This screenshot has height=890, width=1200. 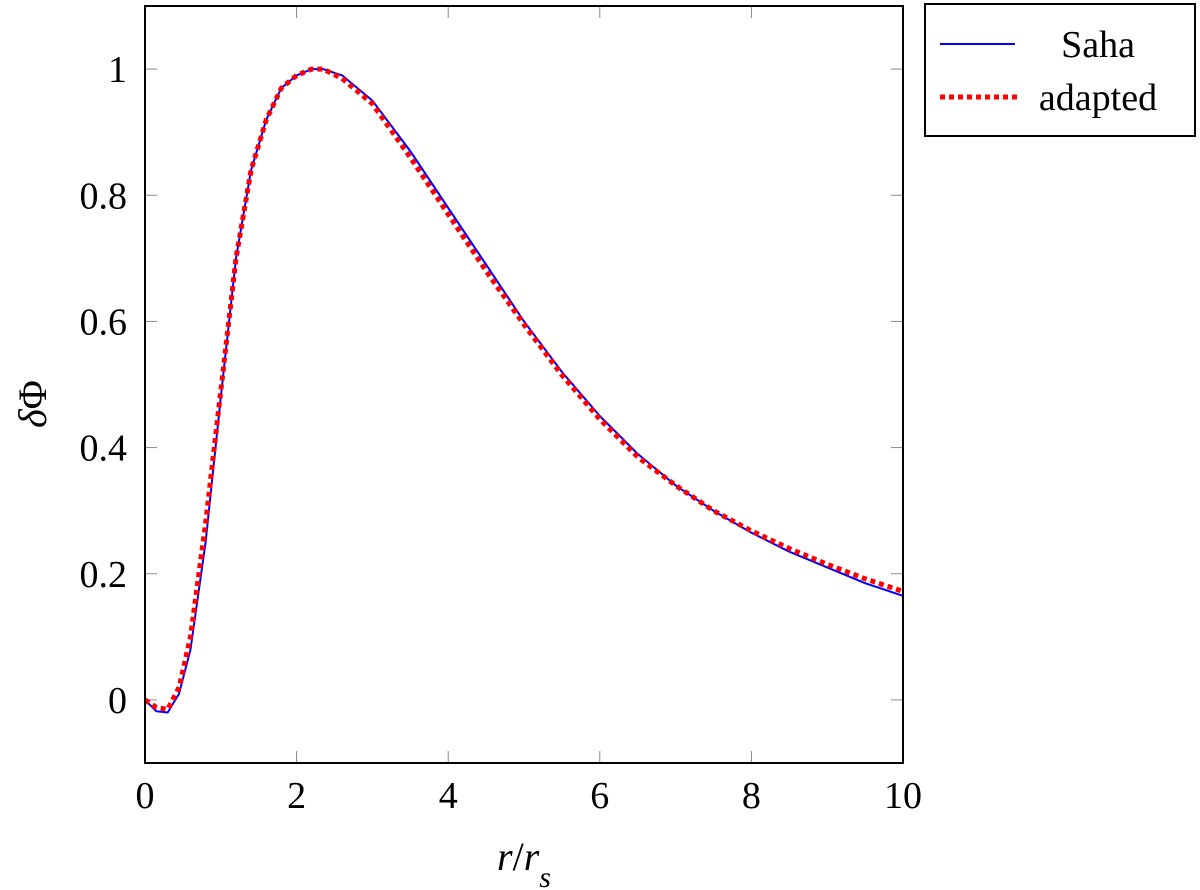 What do you see at coordinates (599, 796) in the screenshot?
I see `x-tick-label: 6` at bounding box center [599, 796].